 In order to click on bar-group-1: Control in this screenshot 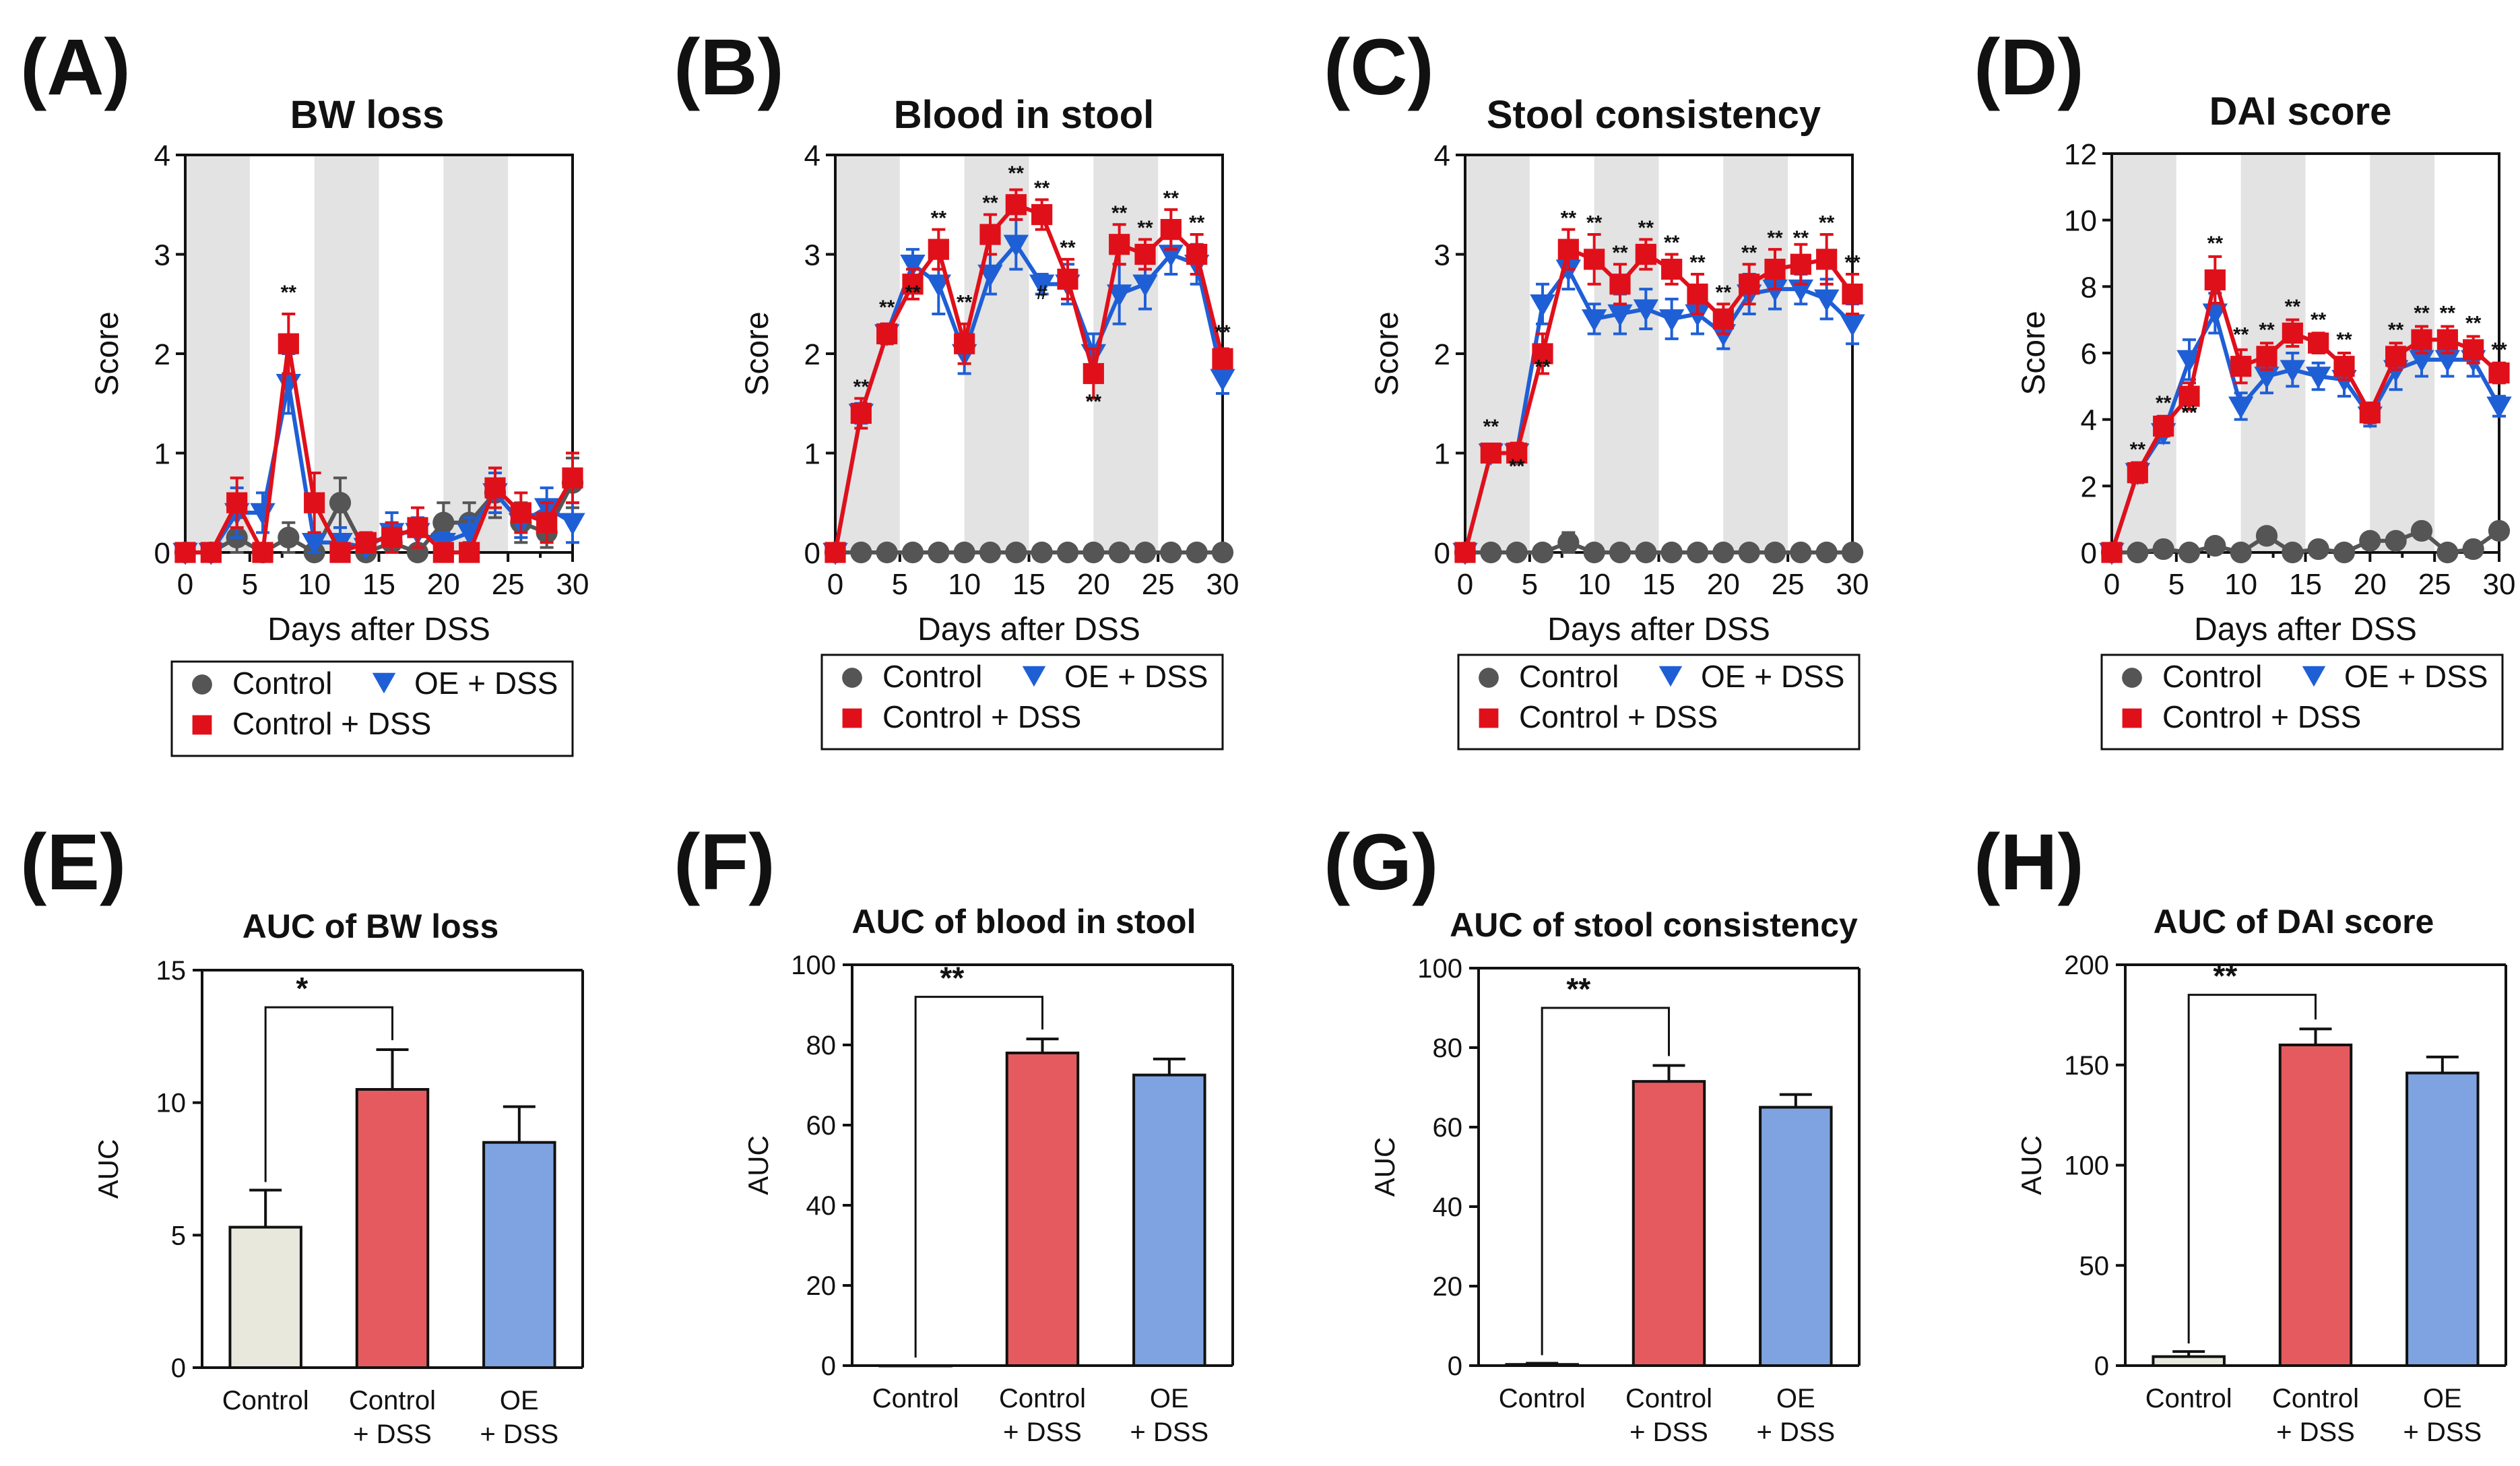, I will do `click(1542, 1387)`.